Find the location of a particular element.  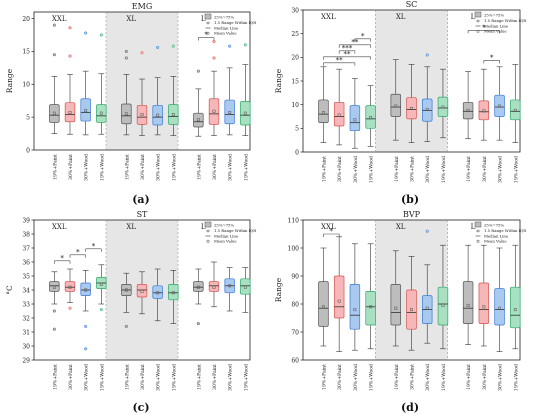

y-tick-label: 0 is located at coordinates (28, 150).